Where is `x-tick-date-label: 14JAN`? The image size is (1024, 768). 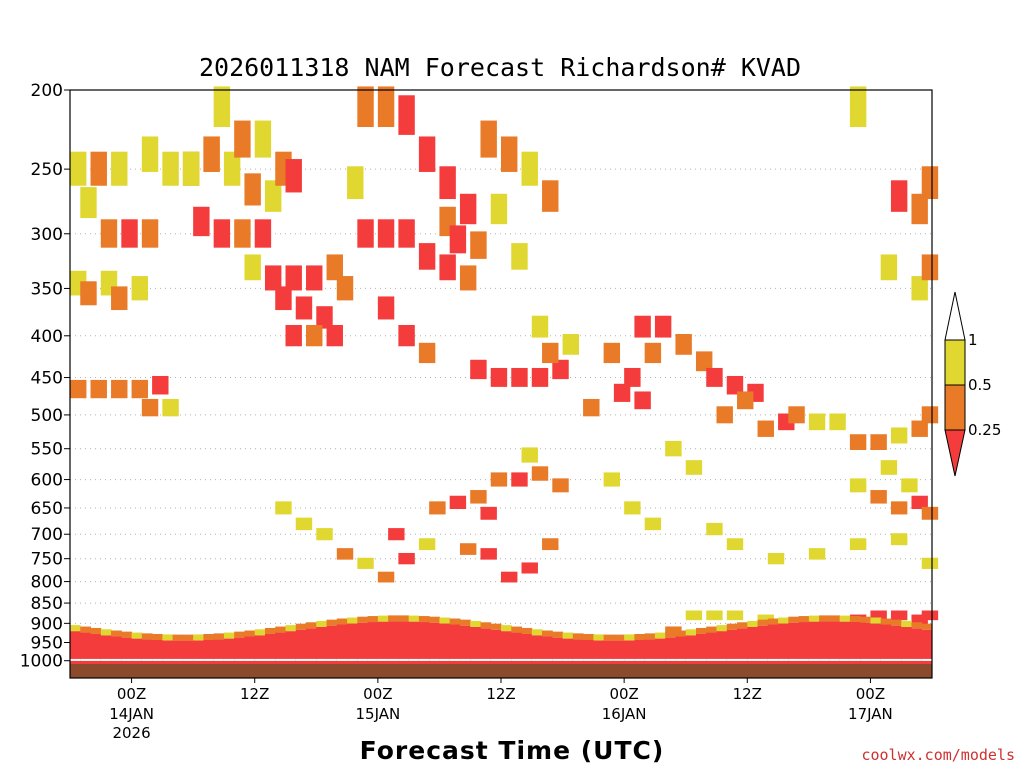
x-tick-date-label: 14JAN is located at coordinates (131, 714).